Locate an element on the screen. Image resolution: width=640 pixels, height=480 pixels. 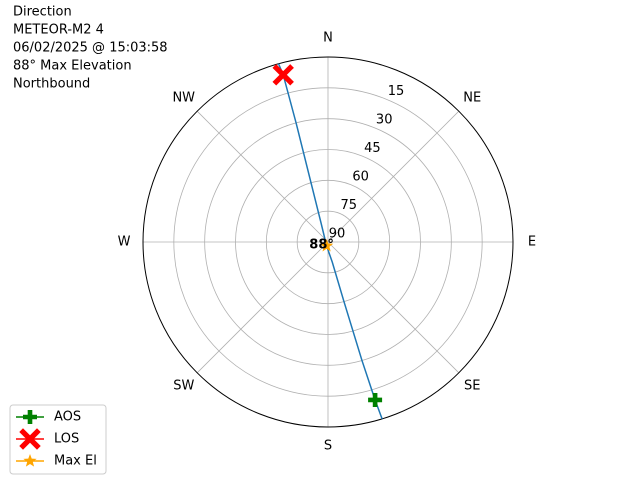
theta-tick-label: NE is located at coordinates (472, 97).